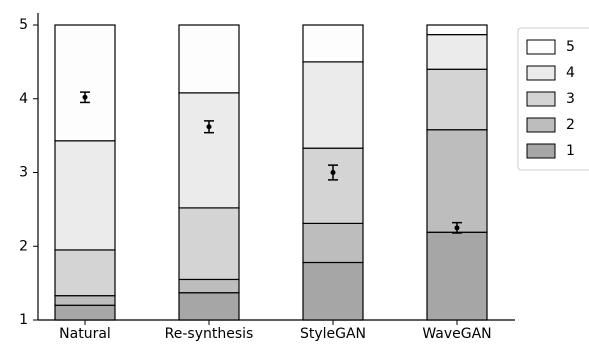 The width and height of the screenshot is (589, 344). What do you see at coordinates (570, 99) in the screenshot?
I see `legend-label: 3` at bounding box center [570, 99].